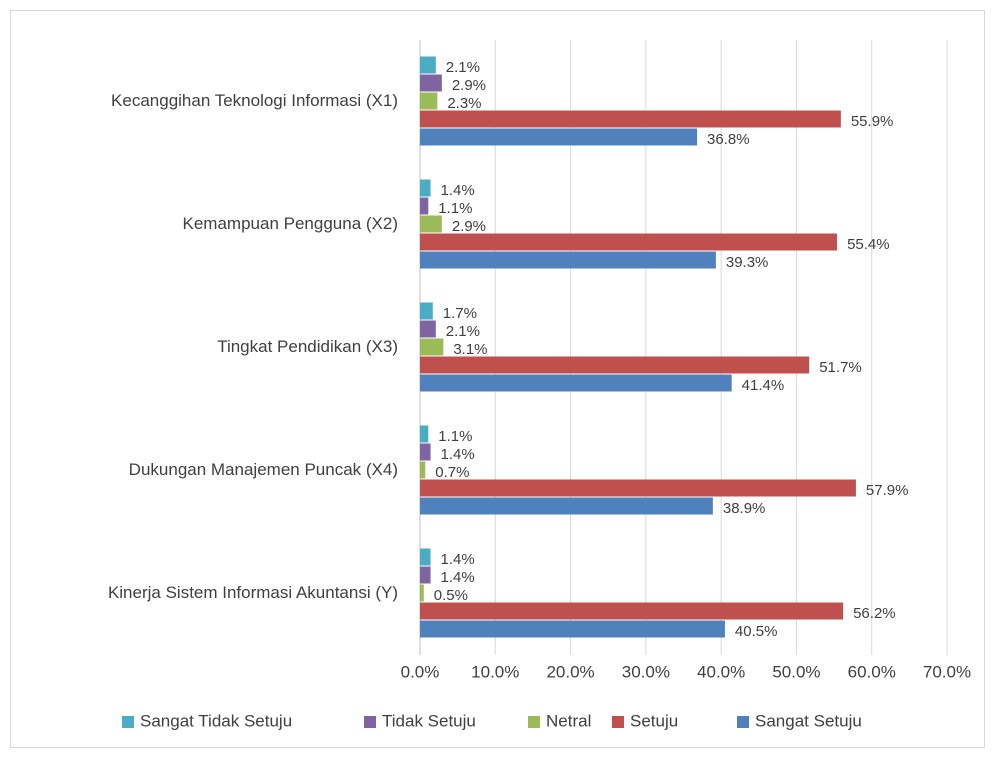  What do you see at coordinates (872, 121) in the screenshot?
I see `data-label: 55.9%` at bounding box center [872, 121].